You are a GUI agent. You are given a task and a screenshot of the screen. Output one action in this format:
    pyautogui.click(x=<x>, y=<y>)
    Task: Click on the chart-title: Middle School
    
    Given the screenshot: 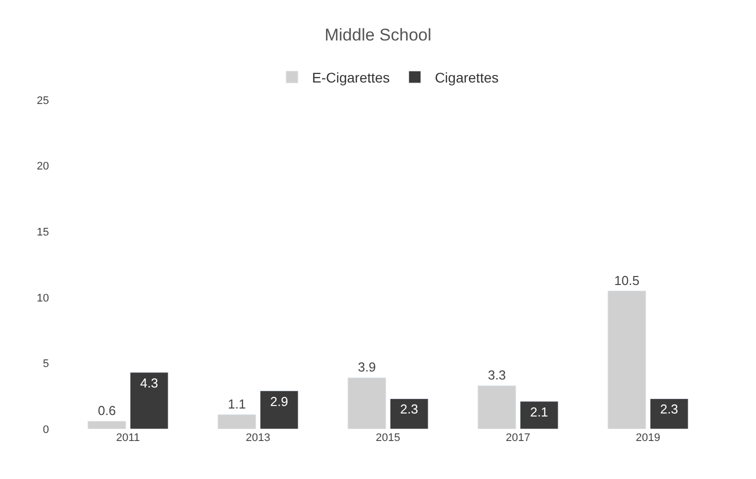 What is the action you would take?
    pyautogui.click(x=378, y=35)
    